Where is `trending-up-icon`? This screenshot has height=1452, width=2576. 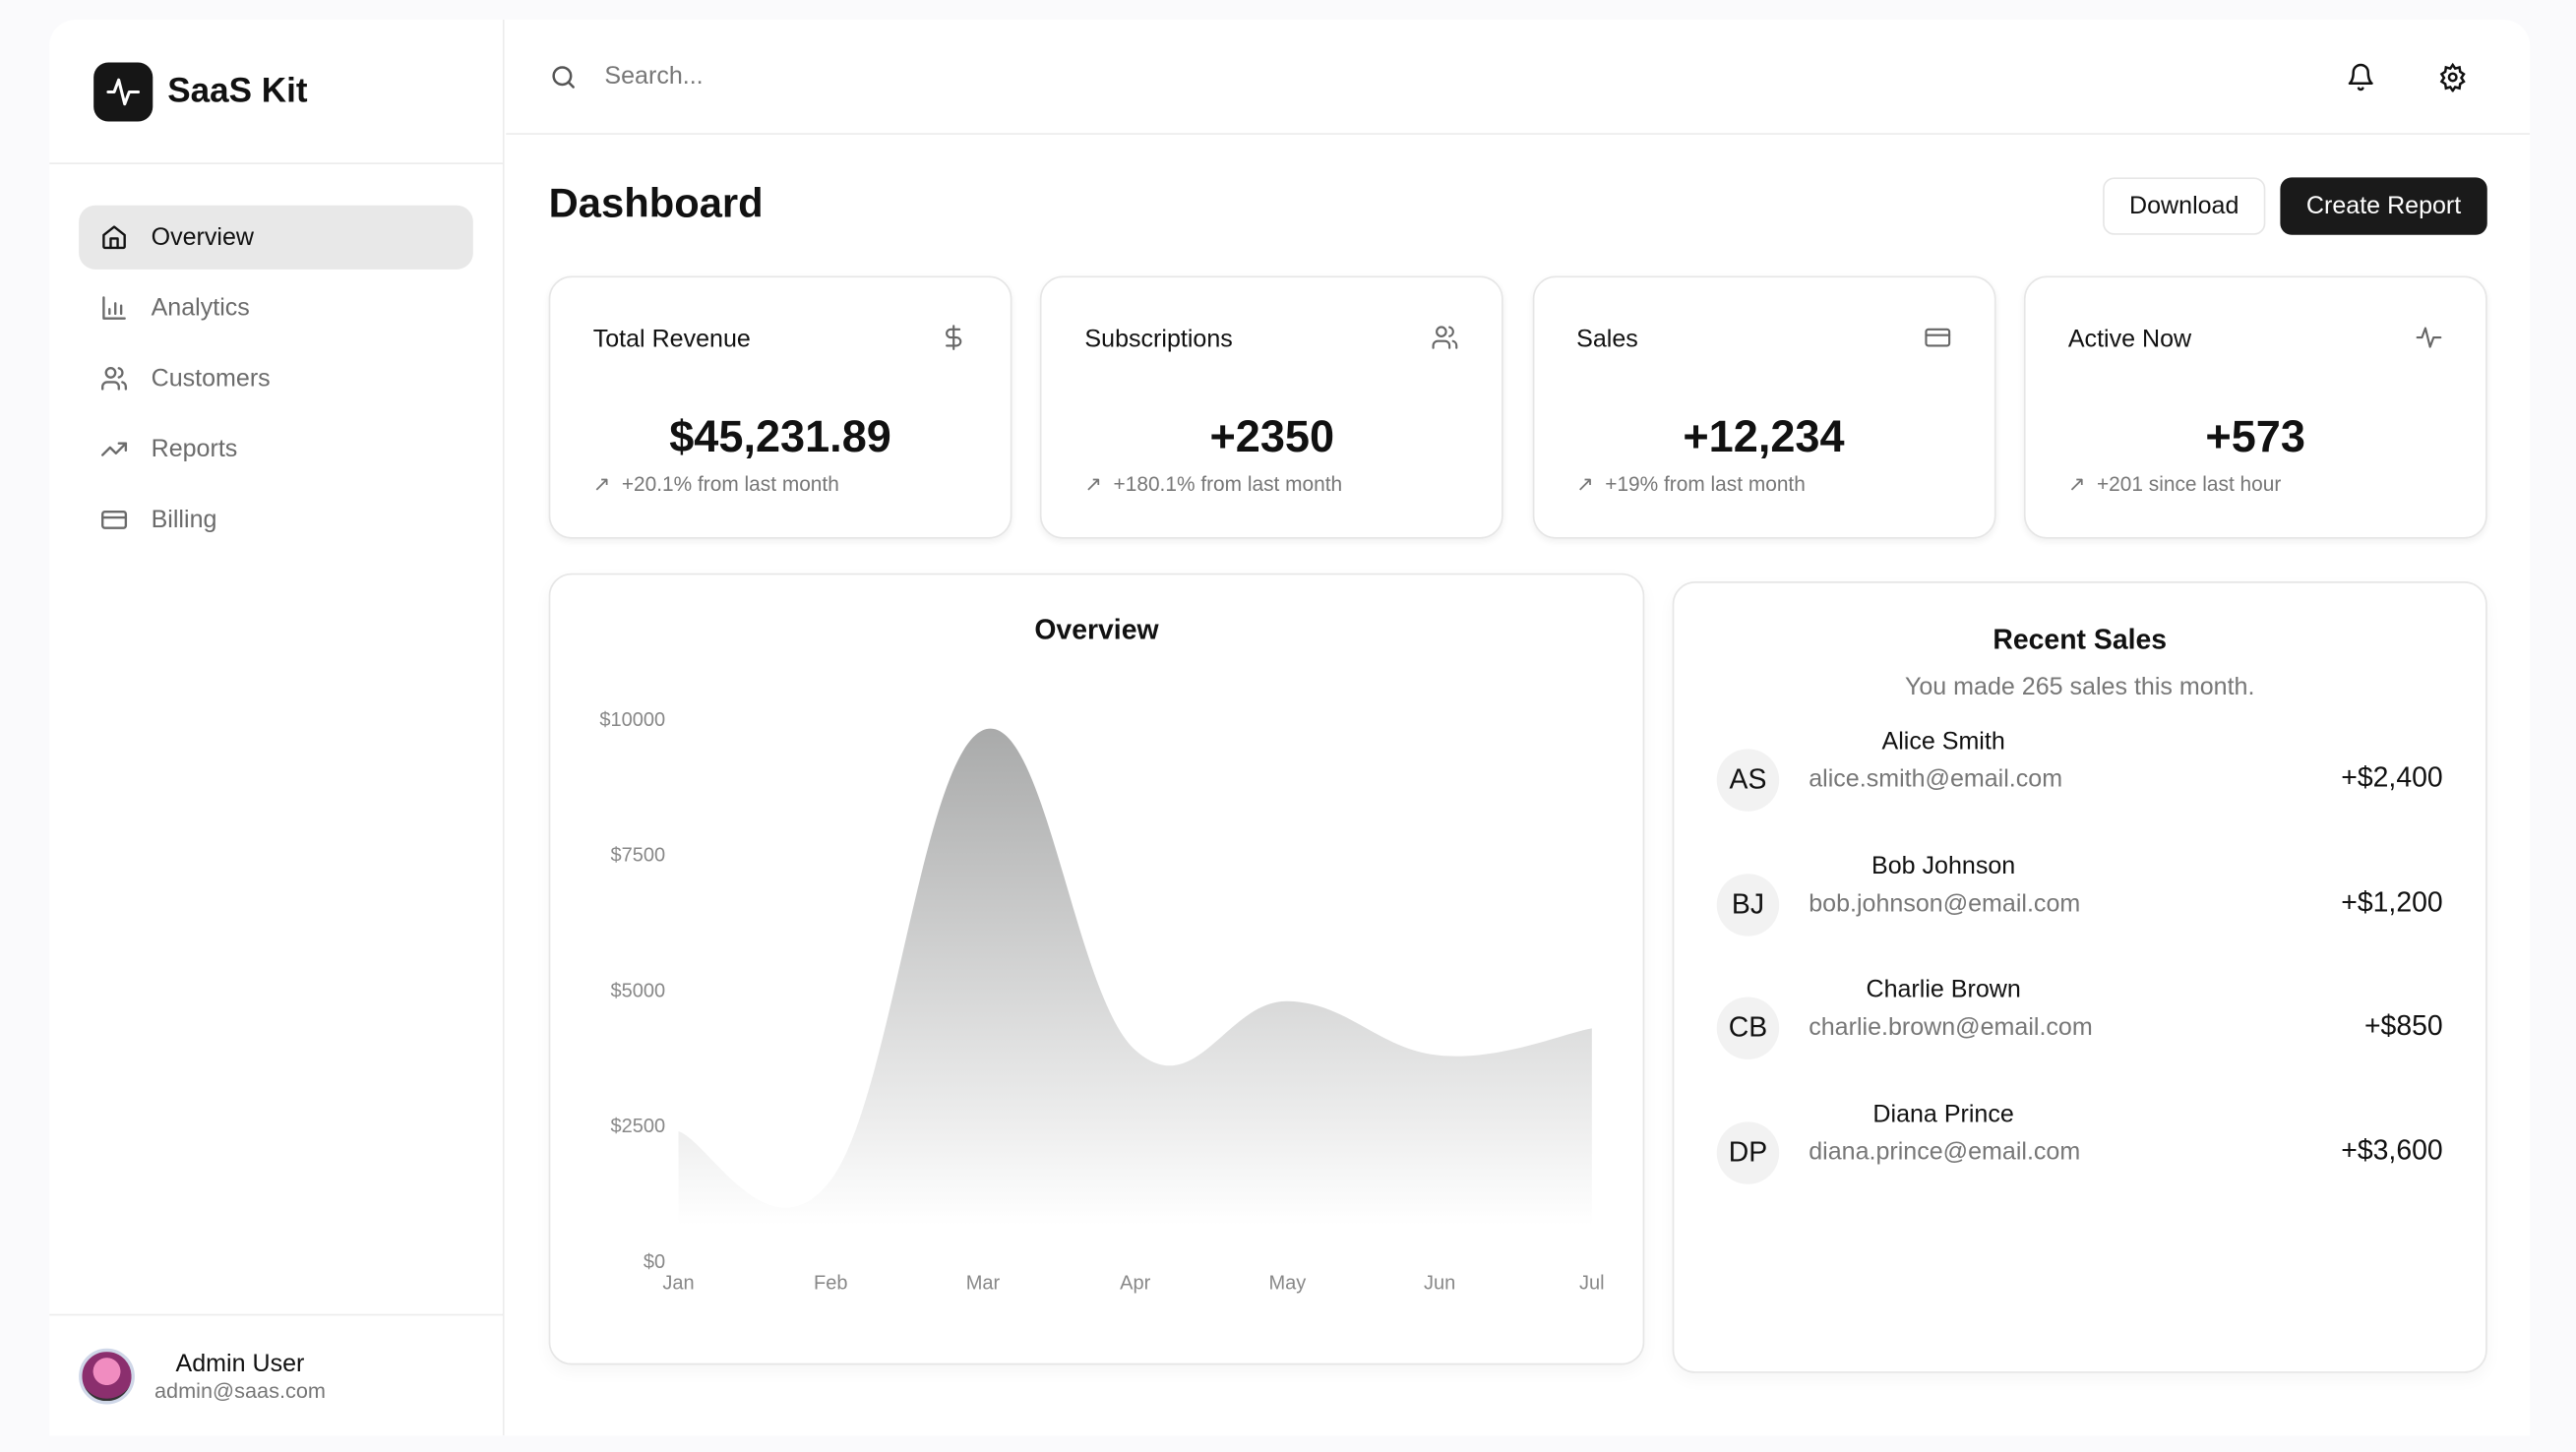 trending-up-icon is located at coordinates (114, 449).